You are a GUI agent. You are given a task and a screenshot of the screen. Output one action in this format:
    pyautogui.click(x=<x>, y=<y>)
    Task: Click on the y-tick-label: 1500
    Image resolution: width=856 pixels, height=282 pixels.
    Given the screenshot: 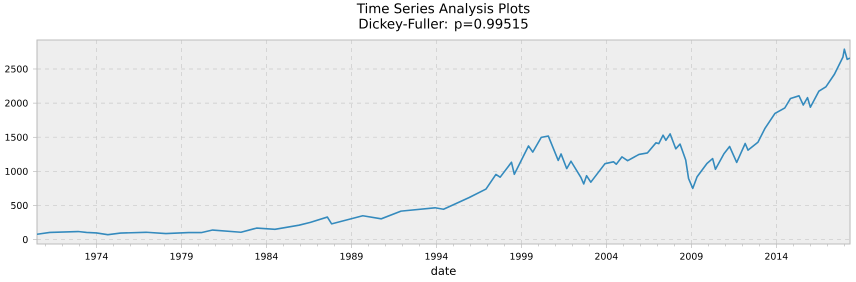 What is the action you would take?
    pyautogui.click(x=17, y=137)
    